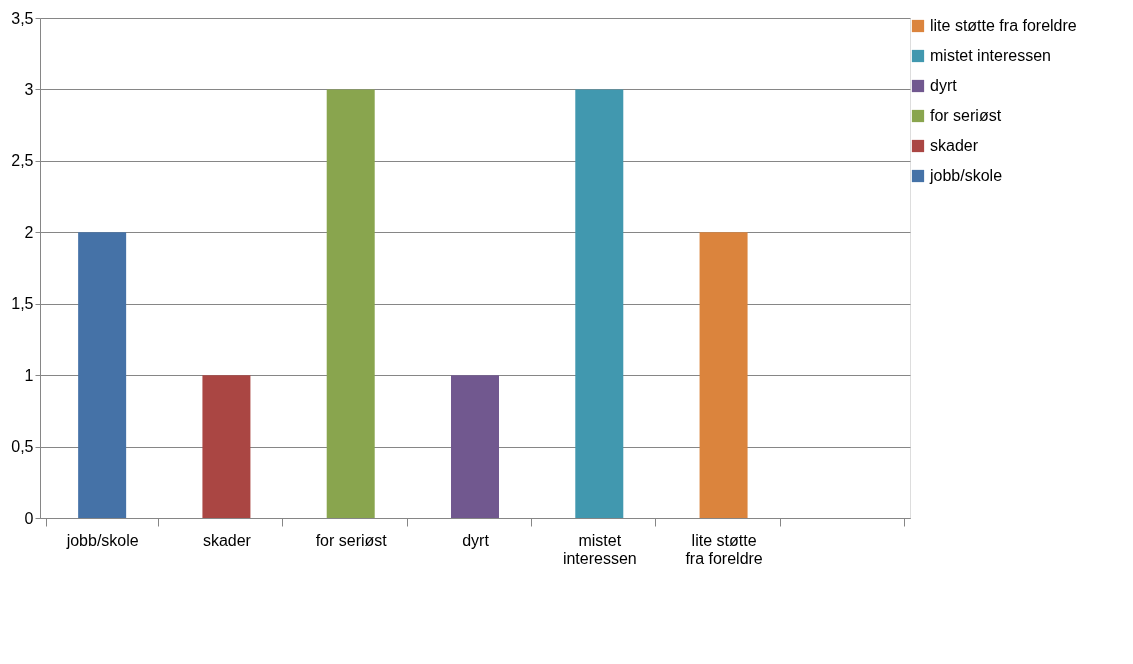  Describe the element at coordinates (966, 115) in the screenshot. I see `legend-label: for seriøst` at that location.